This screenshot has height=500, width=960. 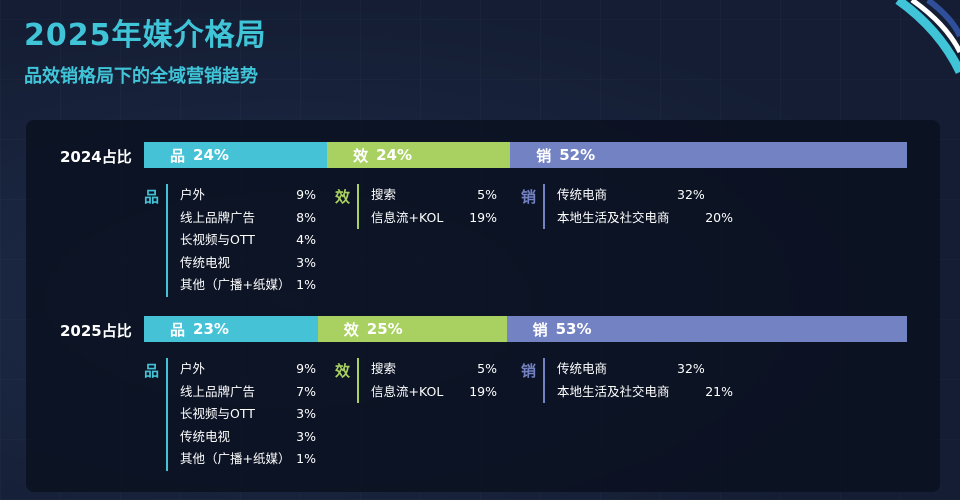 What do you see at coordinates (927, 37) in the screenshot?
I see `corner-decoration` at bounding box center [927, 37].